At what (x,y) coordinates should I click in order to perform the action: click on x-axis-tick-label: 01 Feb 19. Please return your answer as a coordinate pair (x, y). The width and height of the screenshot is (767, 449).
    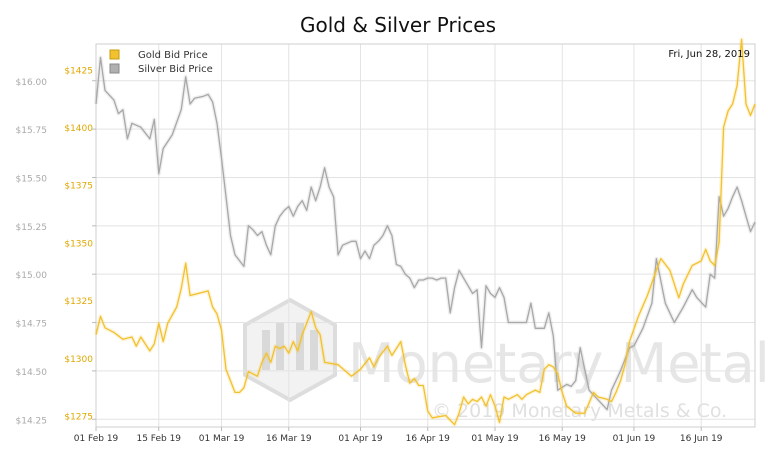
    Looking at the image, I should click on (96, 439).